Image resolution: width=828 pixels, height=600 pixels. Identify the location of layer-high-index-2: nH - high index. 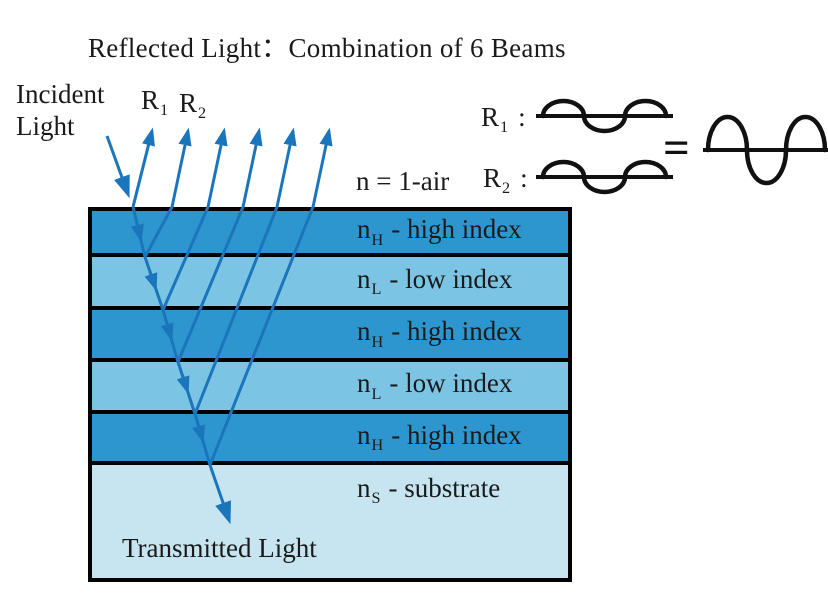
(330, 336).